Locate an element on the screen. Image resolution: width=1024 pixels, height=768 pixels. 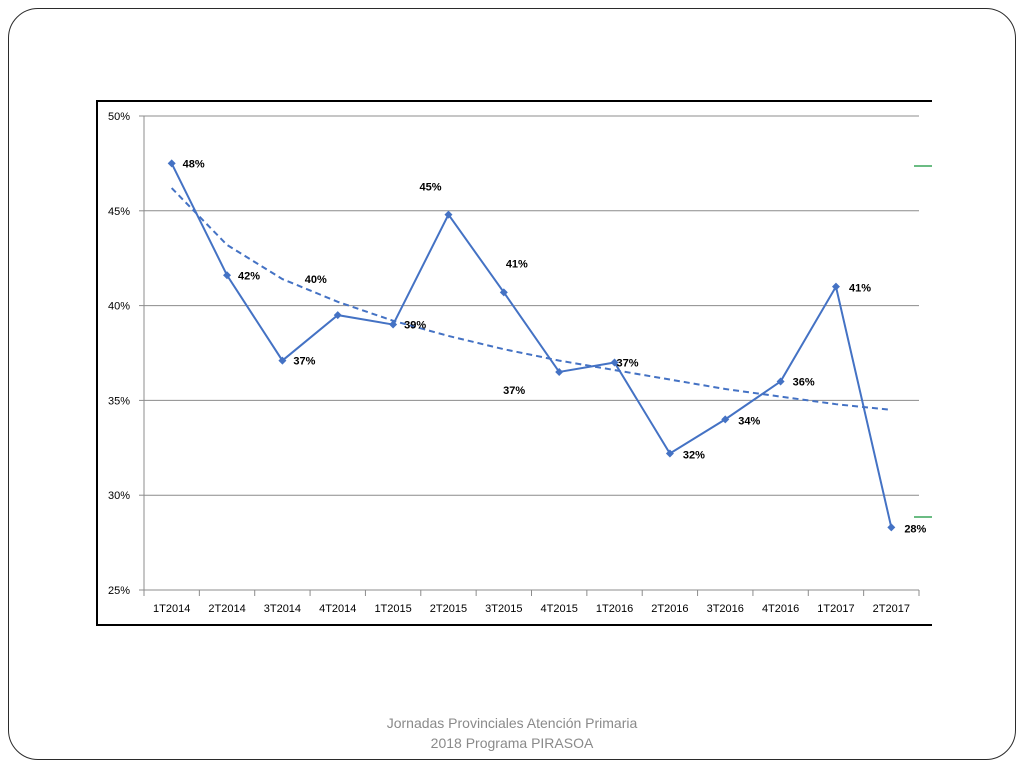
data-label: 32% is located at coordinates (694, 455).